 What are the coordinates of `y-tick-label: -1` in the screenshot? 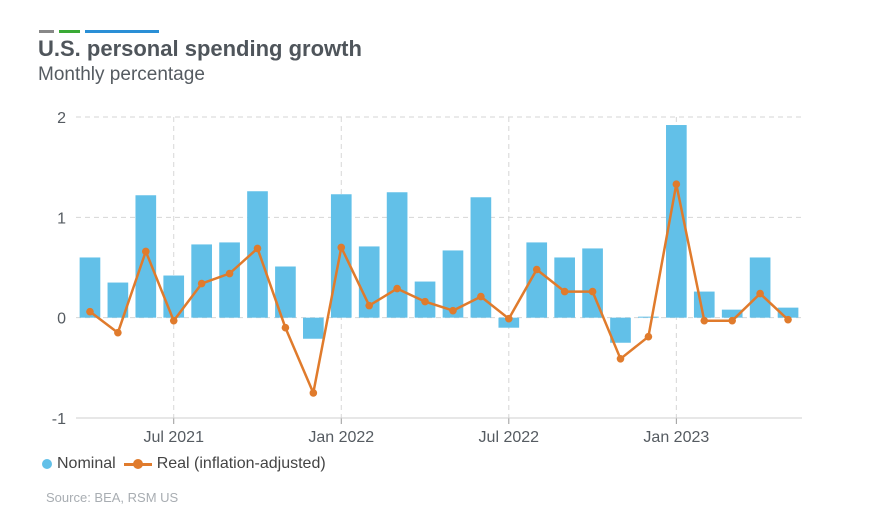 It's located at (59, 419).